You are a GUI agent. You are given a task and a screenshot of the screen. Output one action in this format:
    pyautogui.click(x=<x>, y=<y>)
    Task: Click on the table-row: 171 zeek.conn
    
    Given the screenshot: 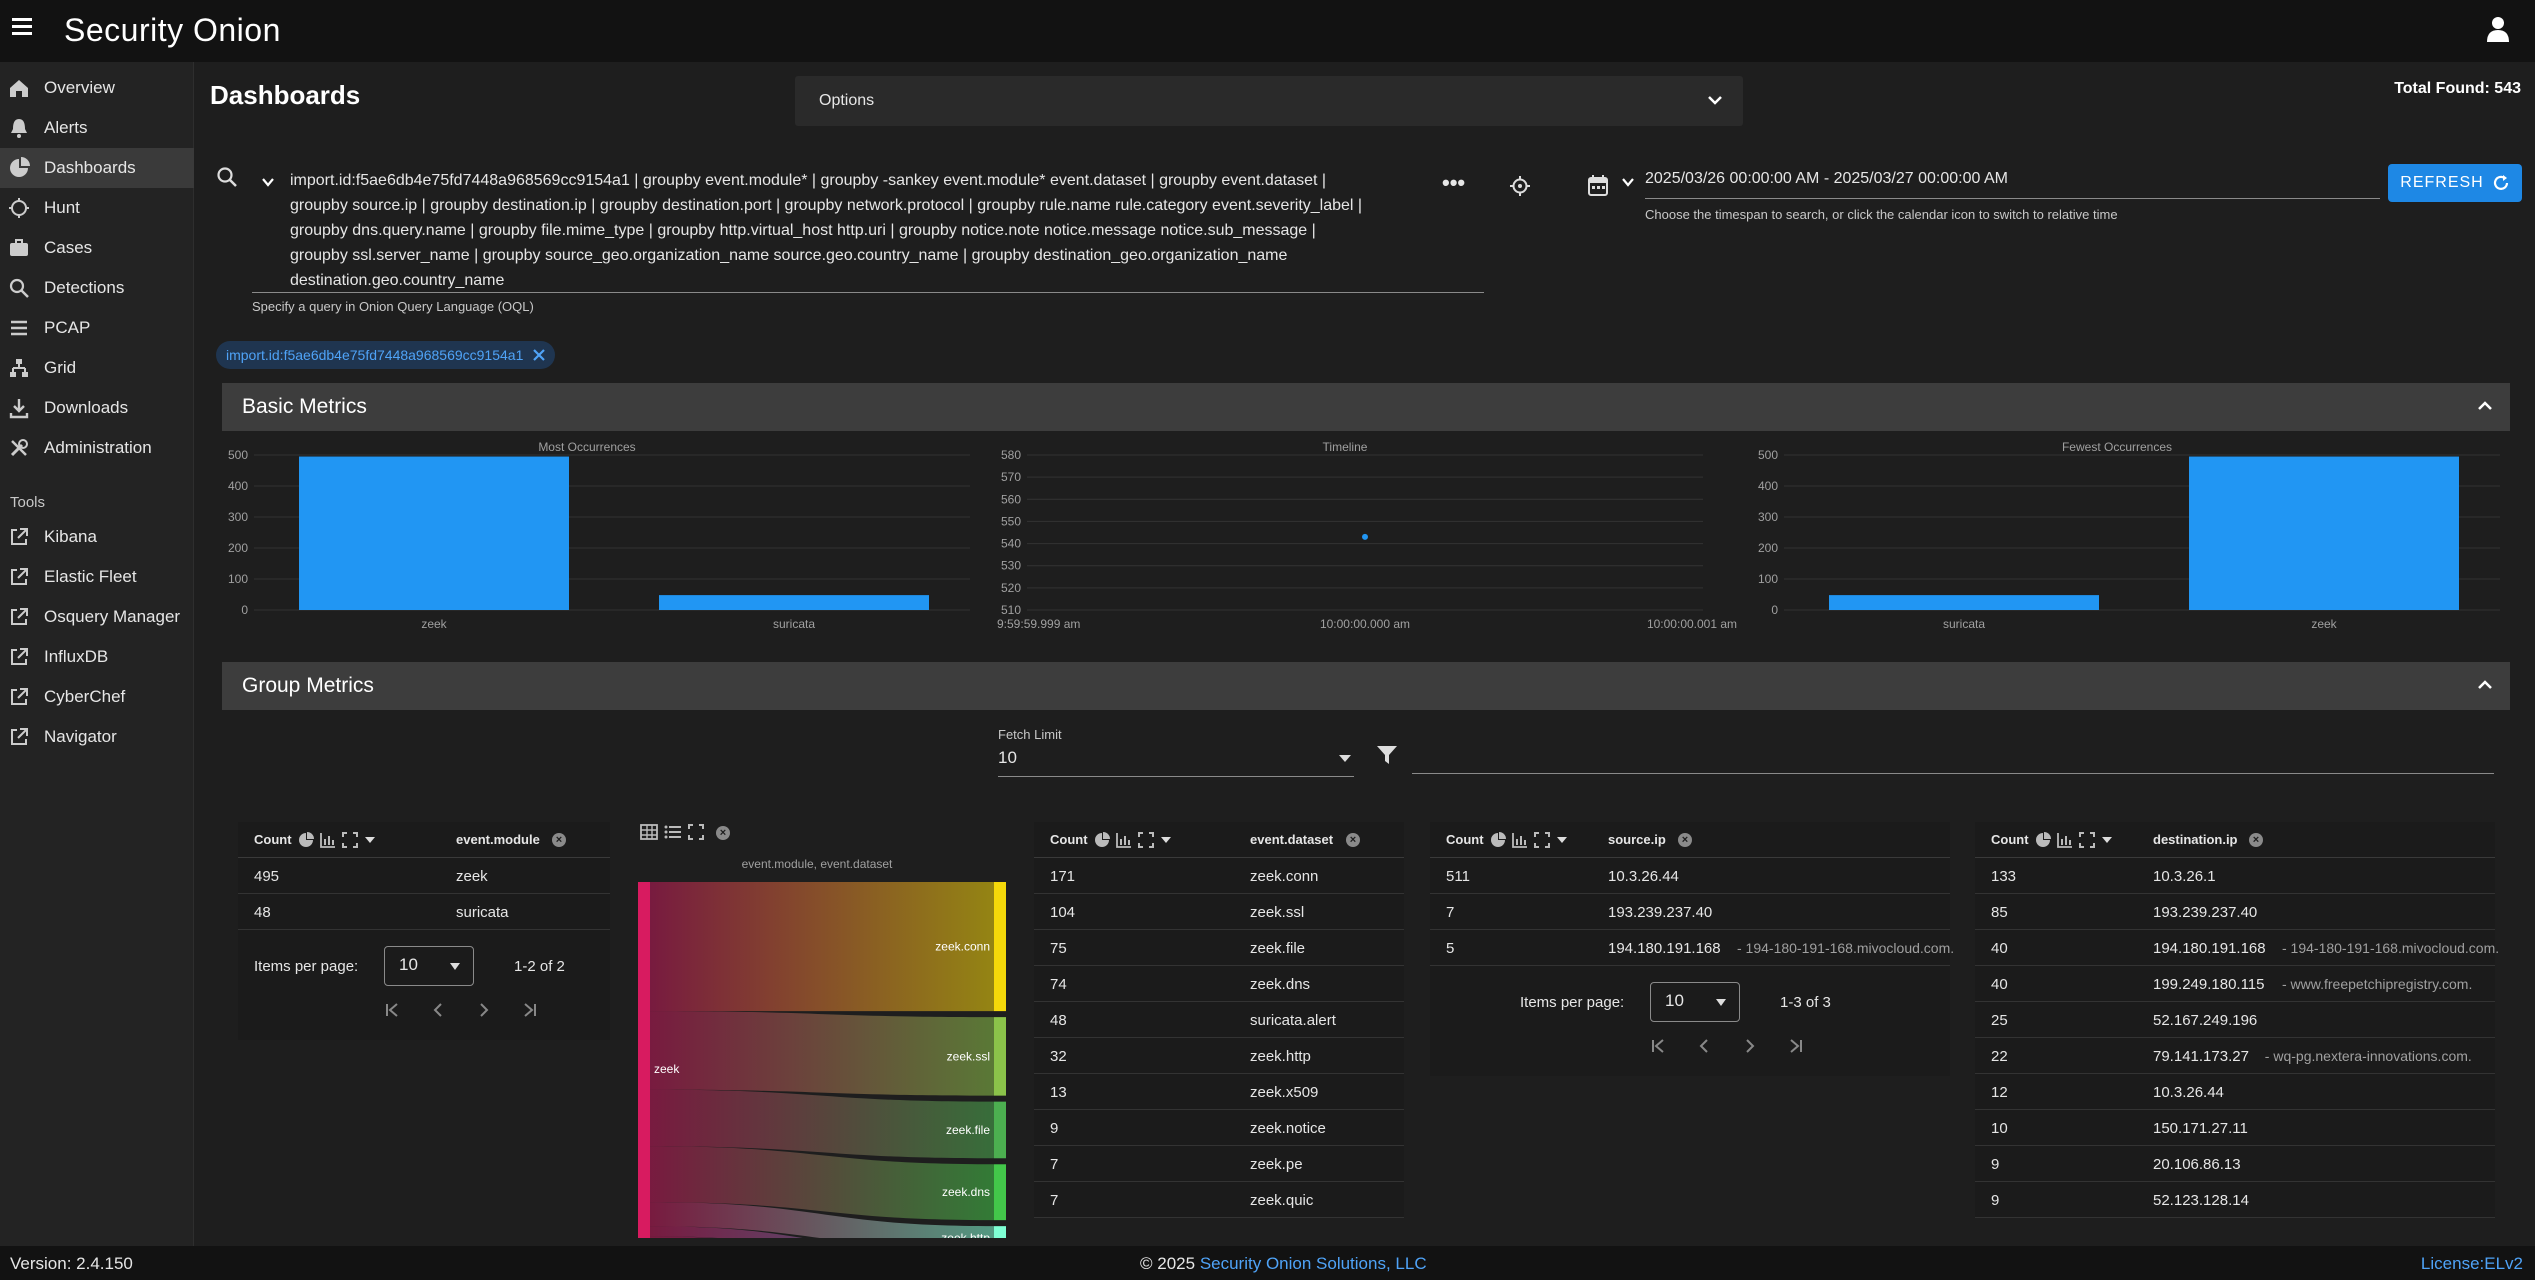 What is the action you would take?
    pyautogui.click(x=1219, y=876)
    